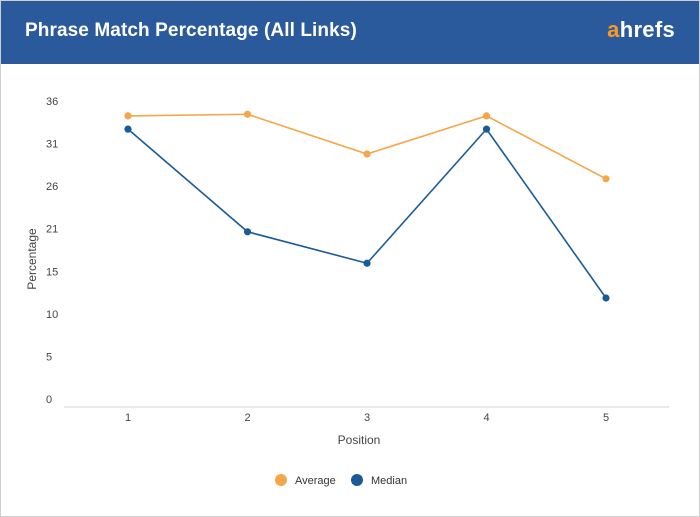 This screenshot has height=517, width=700. What do you see at coordinates (52, 251) in the screenshot?
I see `y-axis-ticks: 0 5 10 15 21 26 31 36` at bounding box center [52, 251].